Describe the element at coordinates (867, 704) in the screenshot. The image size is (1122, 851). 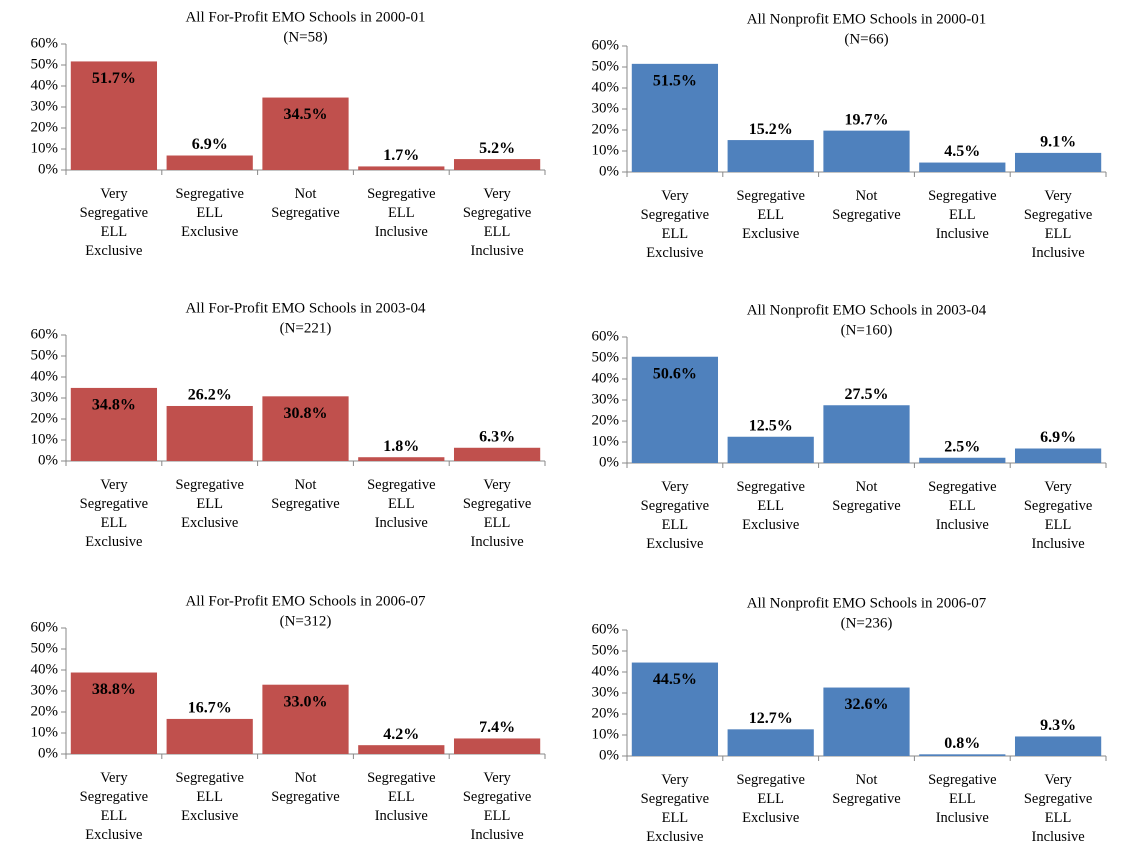
I see `value-label: 32.6%` at that location.